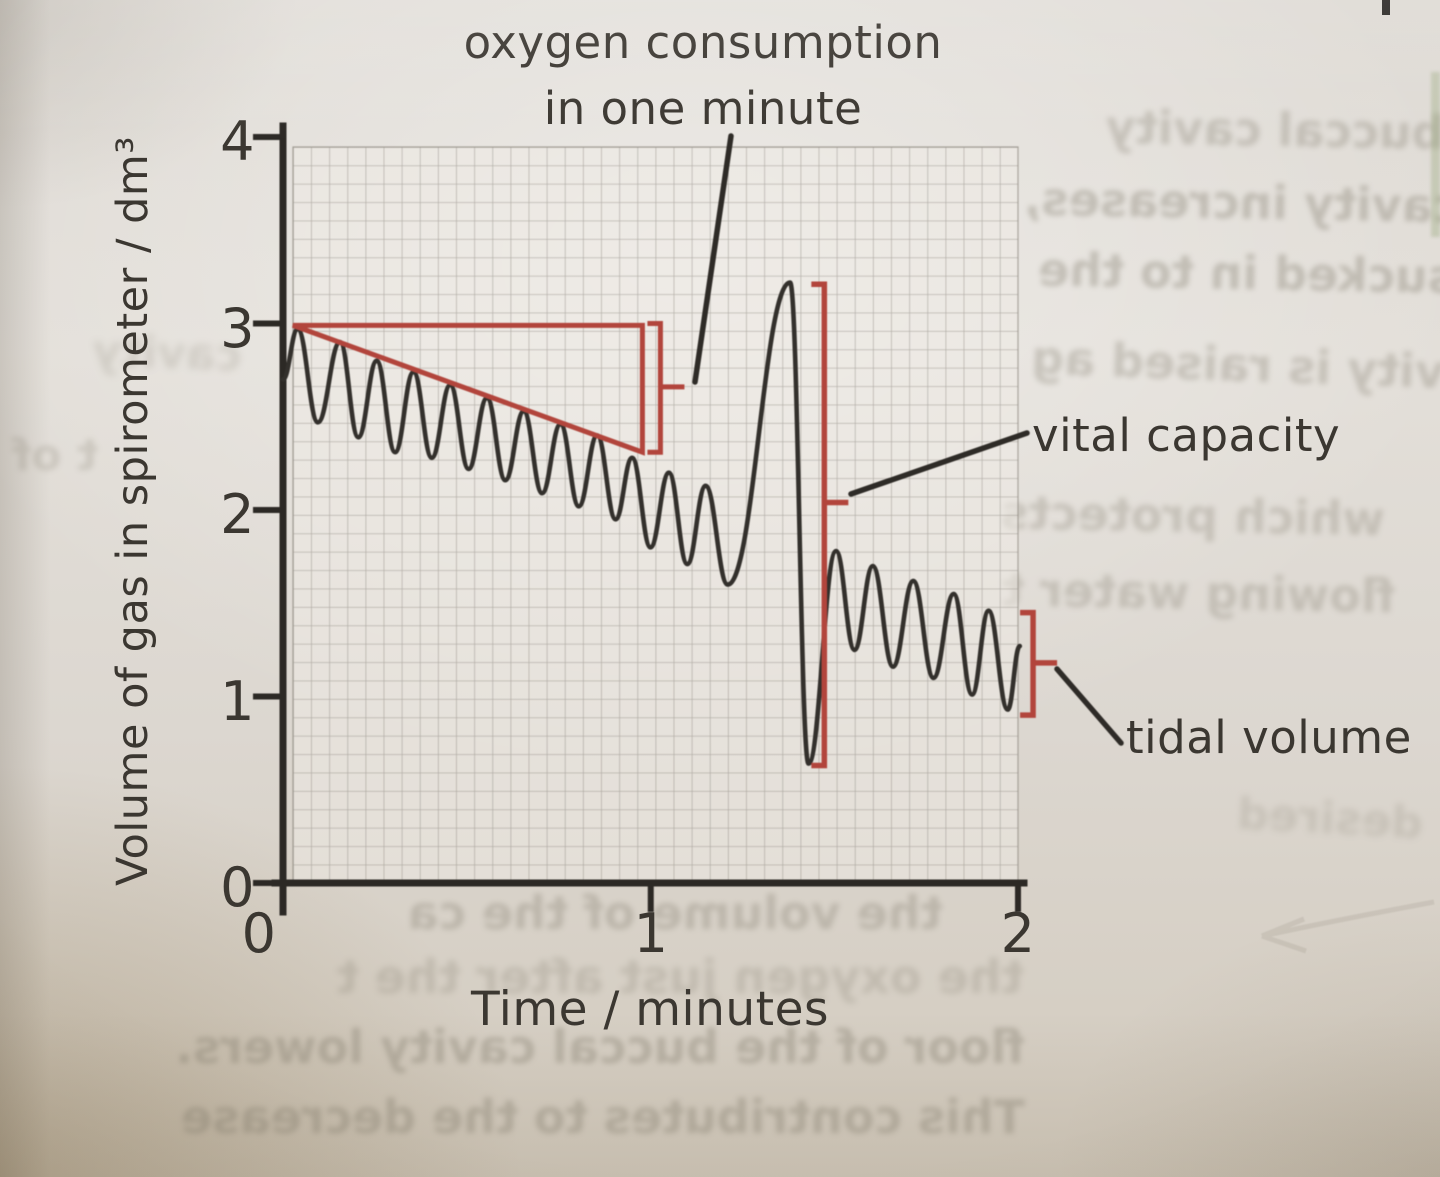  Describe the element at coordinates (237, 887) in the screenshot. I see `y-tick-label-0: 0` at that location.